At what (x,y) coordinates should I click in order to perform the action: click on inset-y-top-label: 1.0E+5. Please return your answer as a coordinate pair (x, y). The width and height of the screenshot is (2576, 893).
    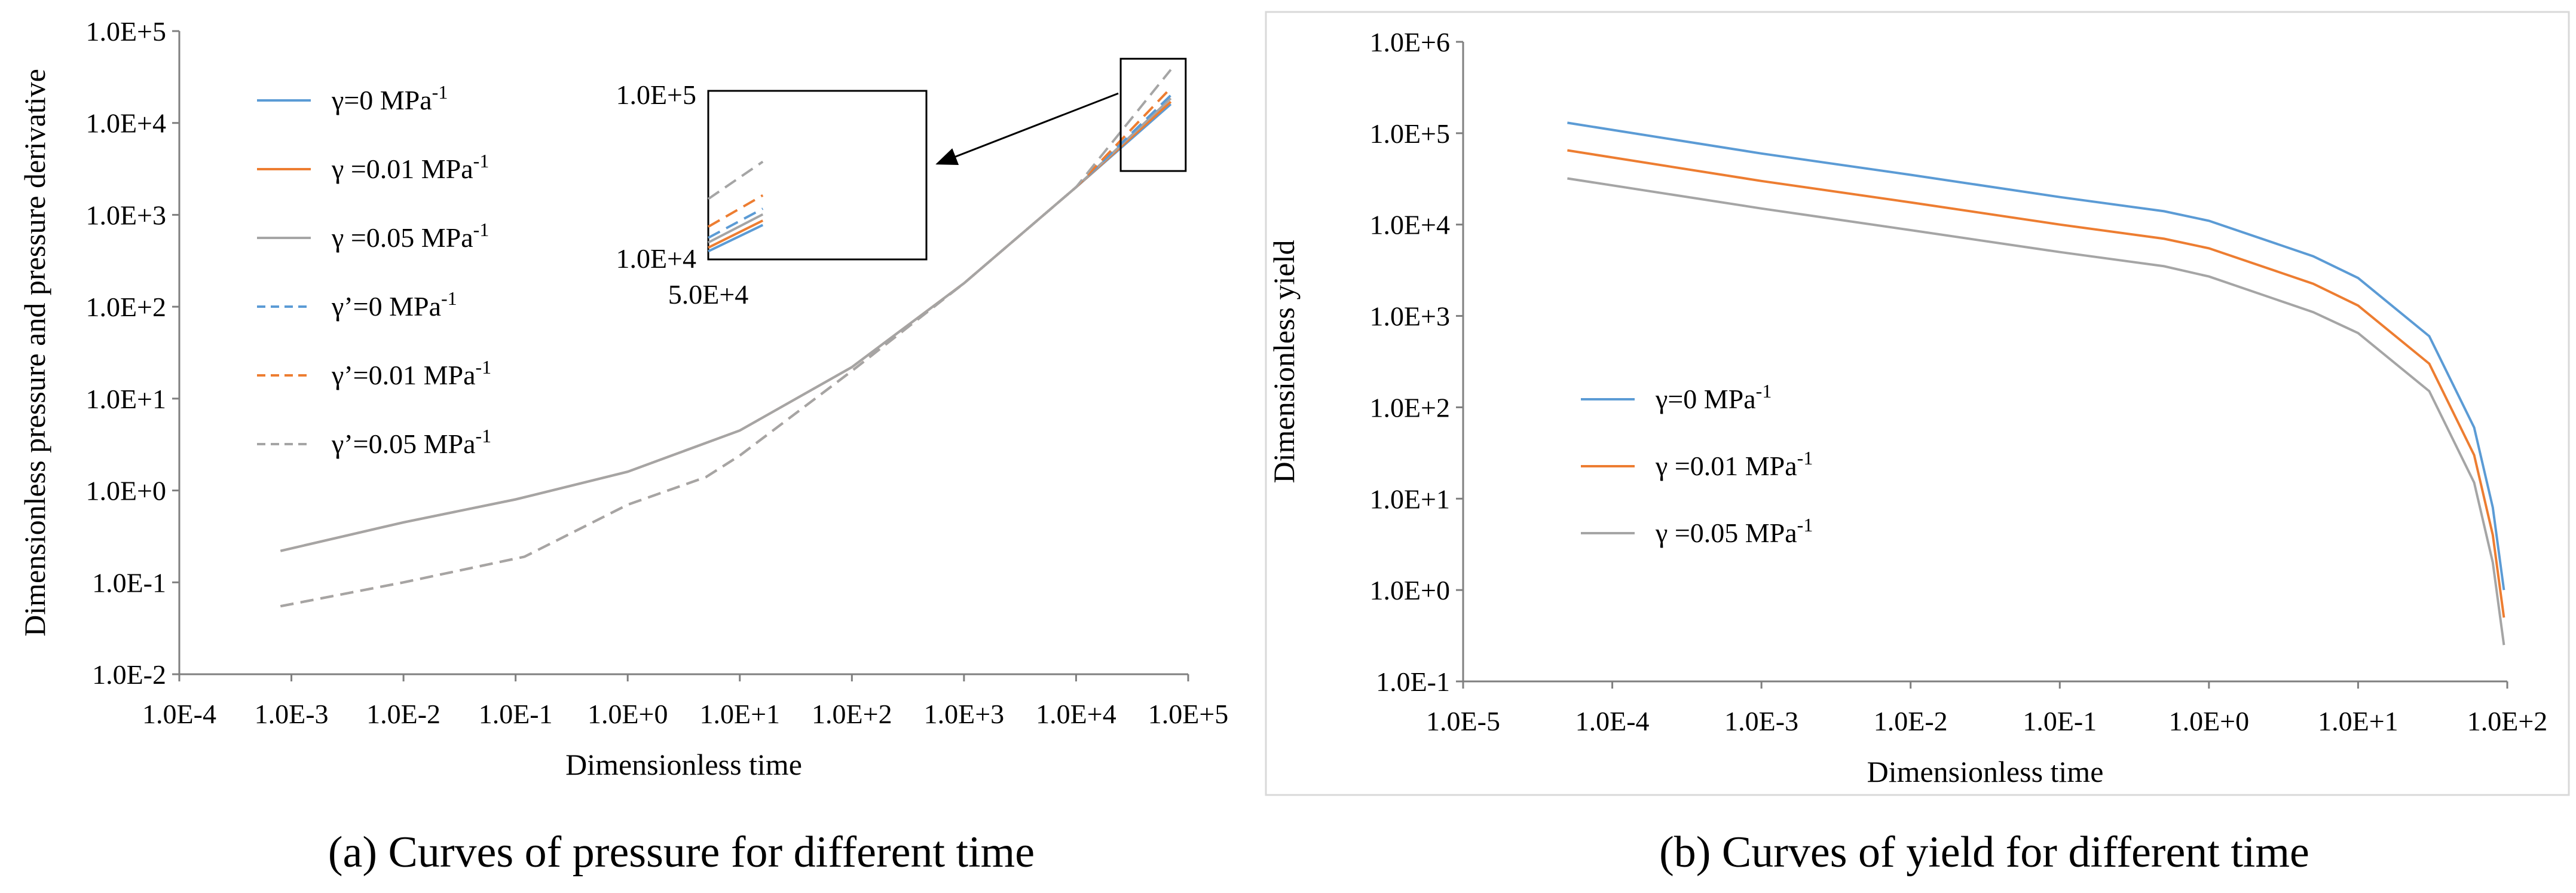
    Looking at the image, I should click on (656, 94).